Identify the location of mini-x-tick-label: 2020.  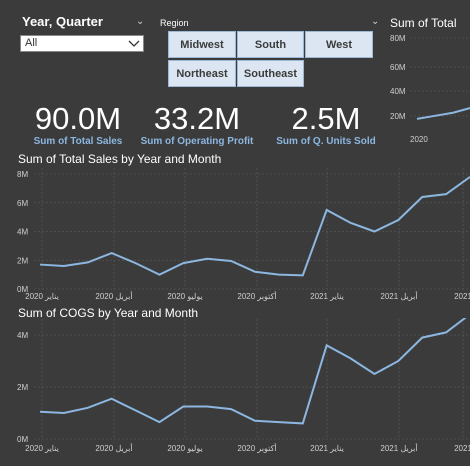
(419, 139).